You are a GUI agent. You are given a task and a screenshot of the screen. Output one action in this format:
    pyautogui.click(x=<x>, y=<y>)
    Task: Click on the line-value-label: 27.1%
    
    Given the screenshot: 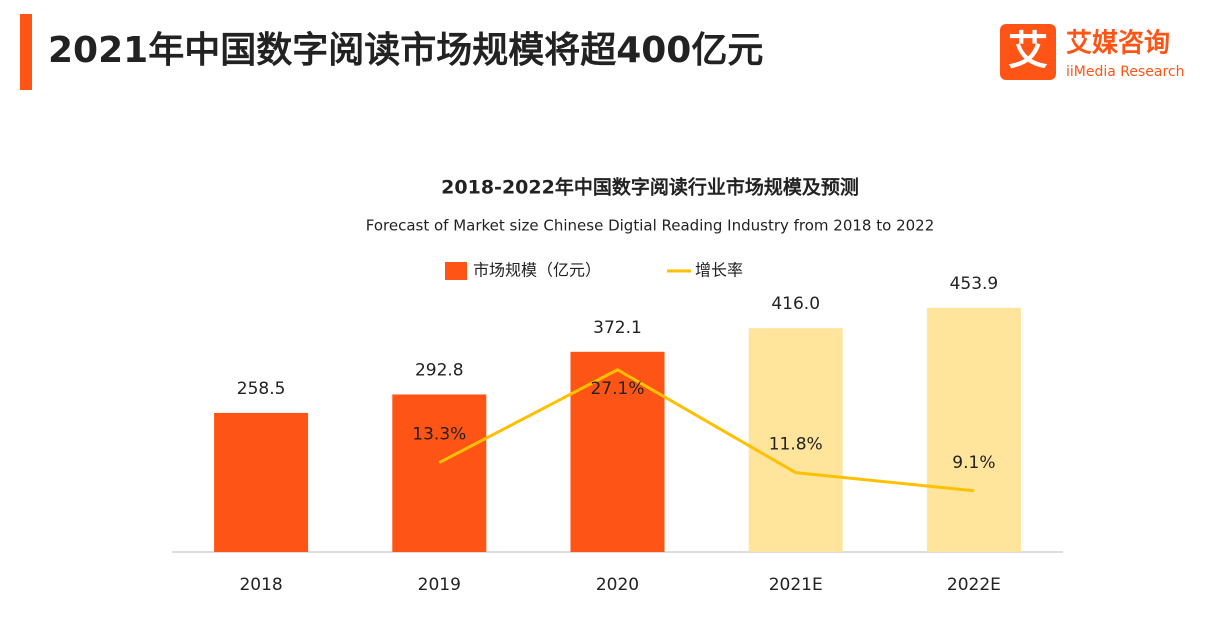 What is the action you would take?
    pyautogui.click(x=617, y=389)
    